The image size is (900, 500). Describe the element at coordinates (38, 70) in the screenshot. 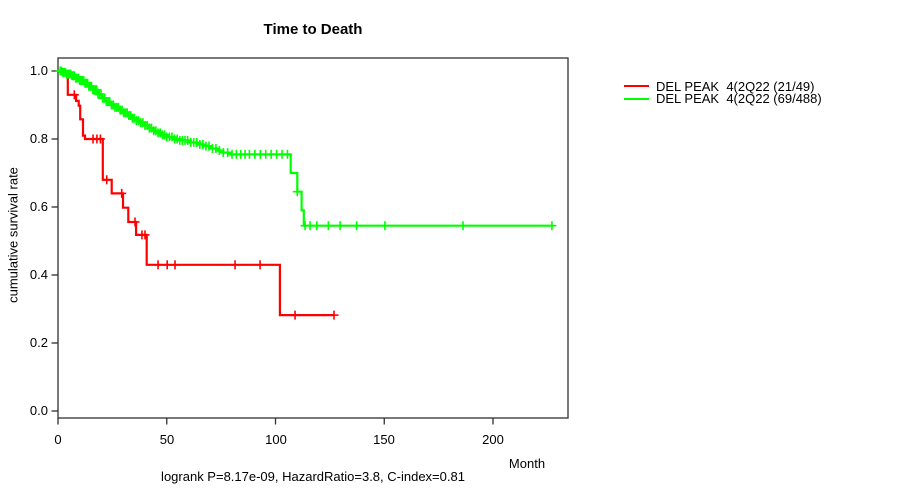

I see `y-tick-label: 1.0` at that location.